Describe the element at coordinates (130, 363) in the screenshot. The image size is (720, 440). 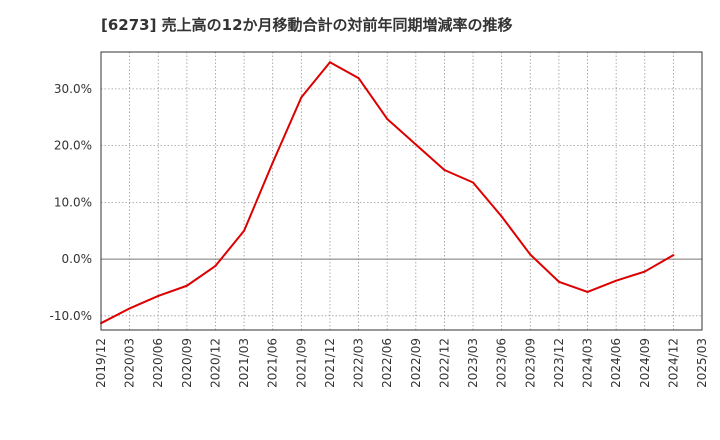
I see `x-tick-label: 2020/03` at that location.